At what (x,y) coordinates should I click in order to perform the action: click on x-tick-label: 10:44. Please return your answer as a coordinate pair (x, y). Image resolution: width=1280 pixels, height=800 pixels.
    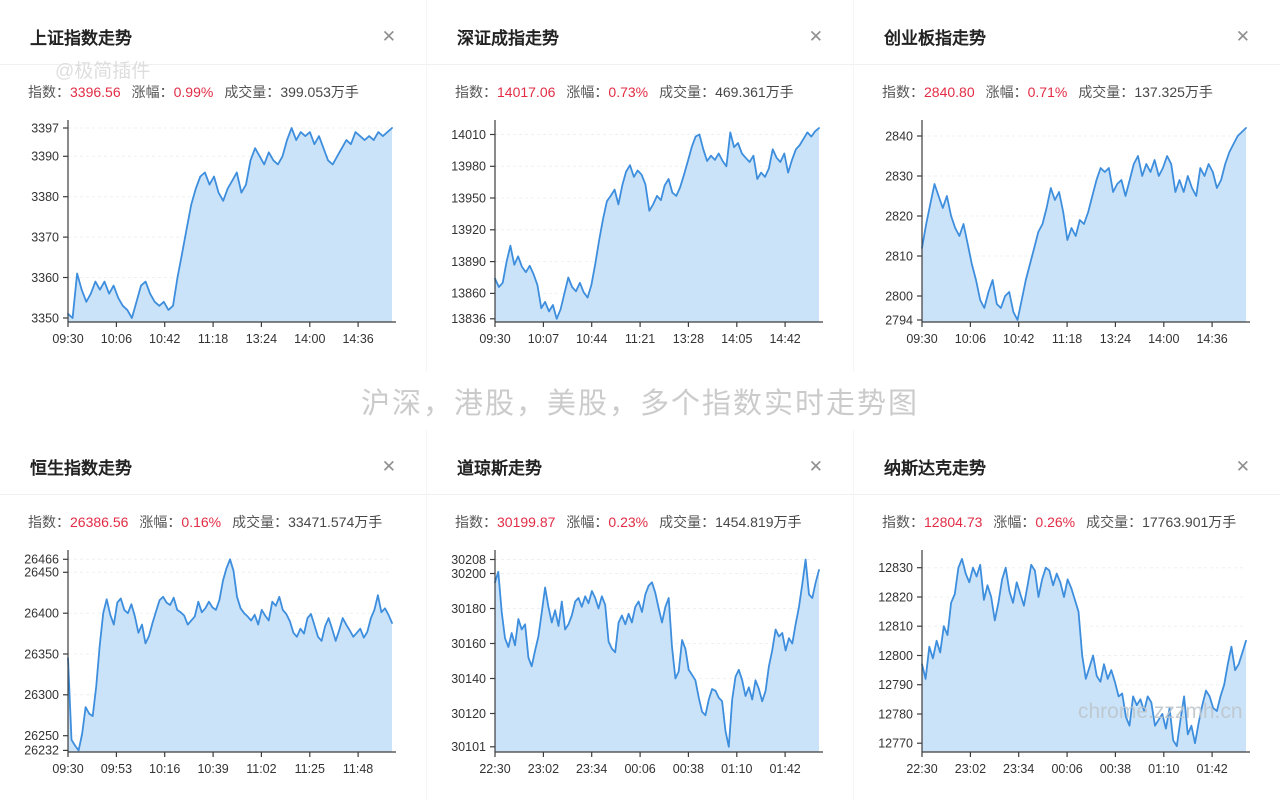
    Looking at the image, I should click on (591, 339).